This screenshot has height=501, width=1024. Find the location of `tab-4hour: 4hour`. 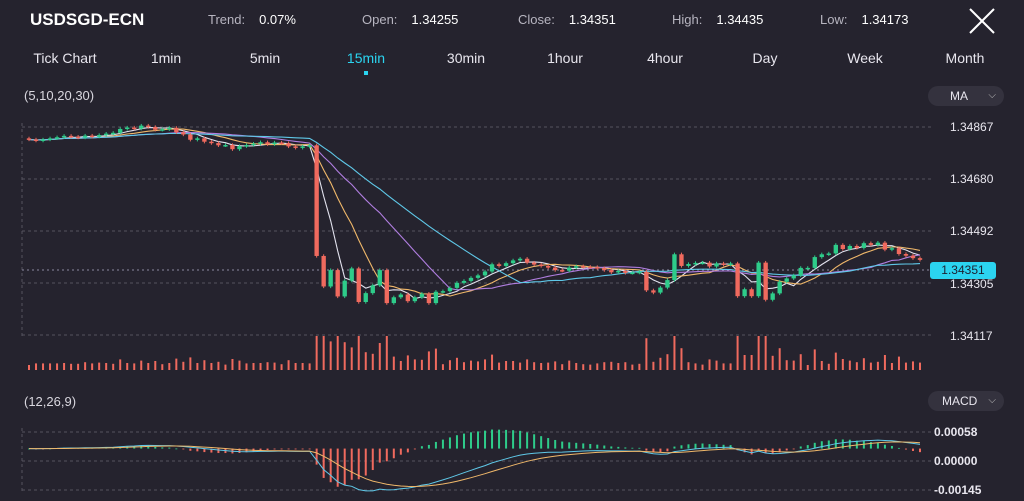

tab-4hour: 4hour is located at coordinates (665, 58).